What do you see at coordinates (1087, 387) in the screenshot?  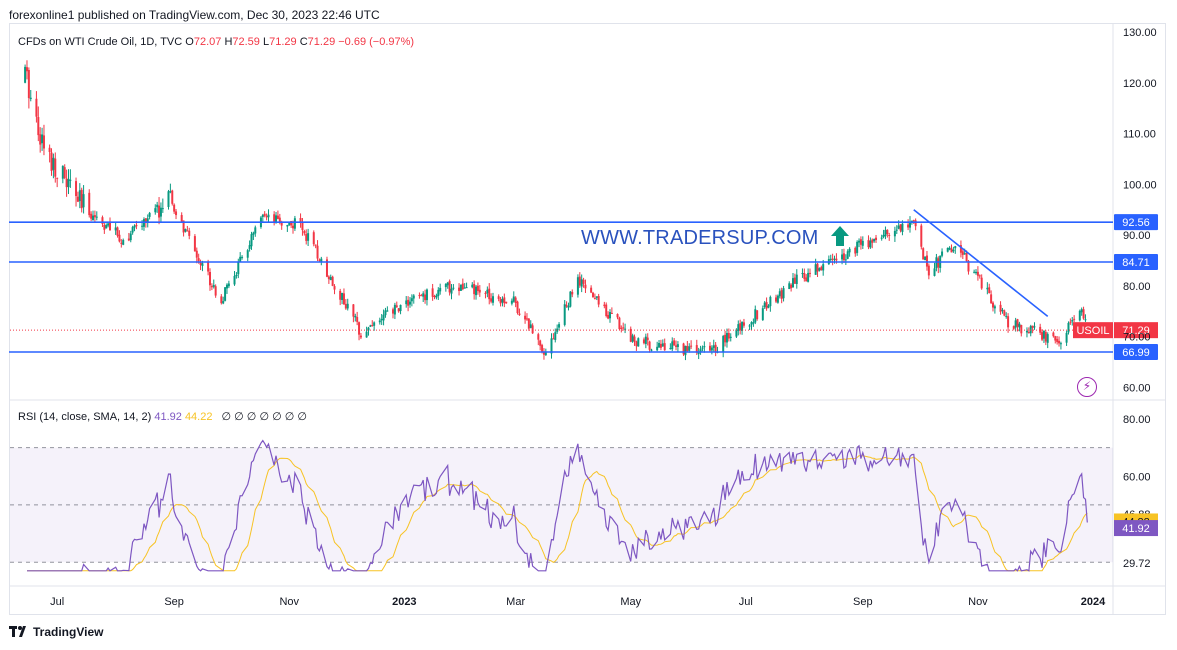 I see `lightning-icon: ⚡` at bounding box center [1087, 387].